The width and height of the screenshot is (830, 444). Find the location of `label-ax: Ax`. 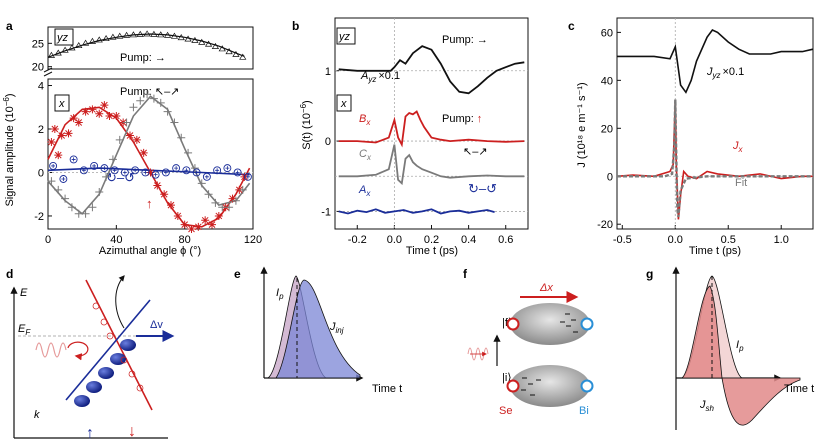

label-ax: Ax is located at coordinates (364, 191).